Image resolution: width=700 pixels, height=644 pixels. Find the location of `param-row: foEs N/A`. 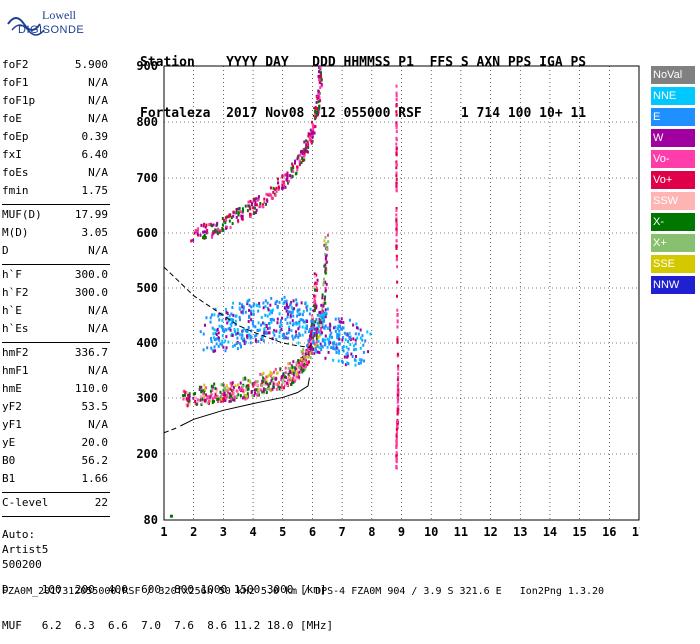

param-row: foEs N/A is located at coordinates (55, 175).